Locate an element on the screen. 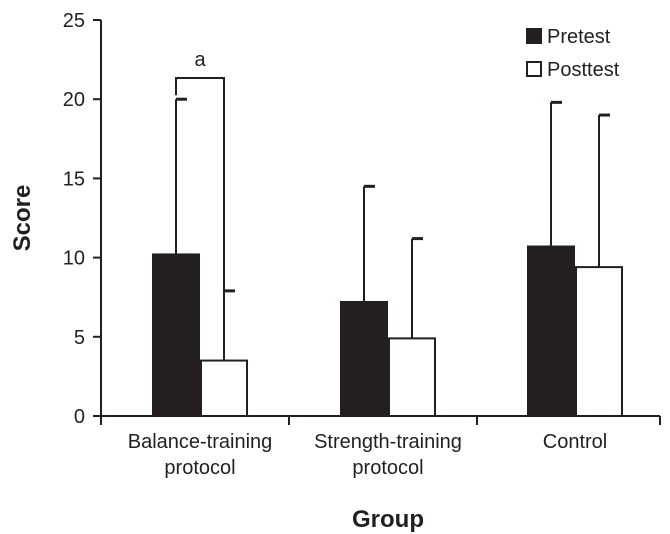 The height and width of the screenshot is (534, 670). significance-annotation: a is located at coordinates (200, 170).